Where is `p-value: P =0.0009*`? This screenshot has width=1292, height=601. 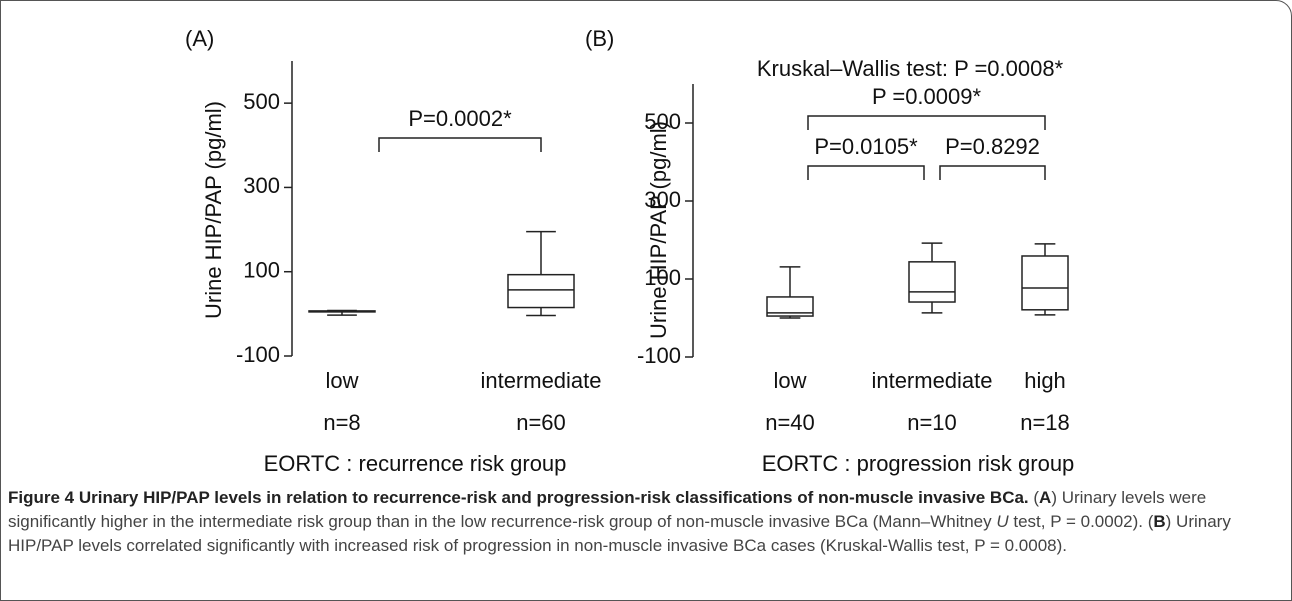 p-value: P =0.0009* is located at coordinates (927, 96).